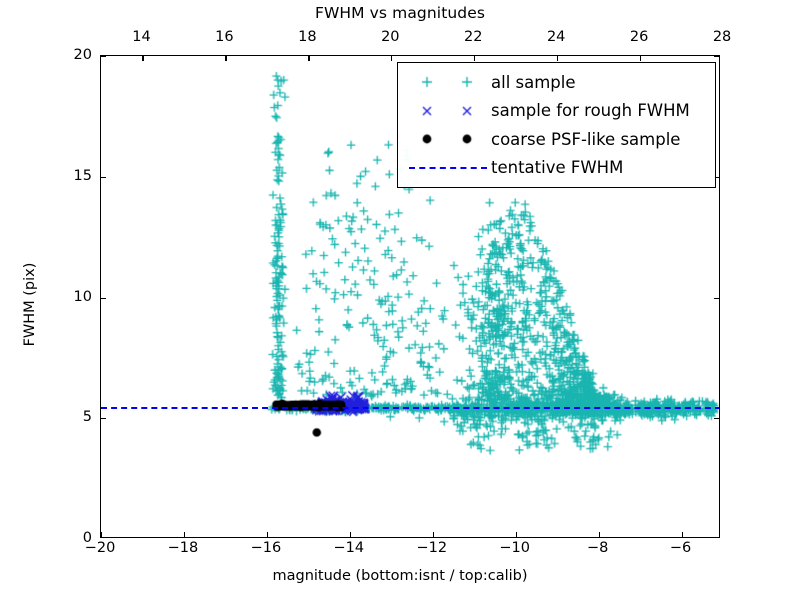 The height and width of the screenshot is (600, 800). Describe the element at coordinates (556, 37) in the screenshot. I see `x-ticklabel-top: 24` at that location.